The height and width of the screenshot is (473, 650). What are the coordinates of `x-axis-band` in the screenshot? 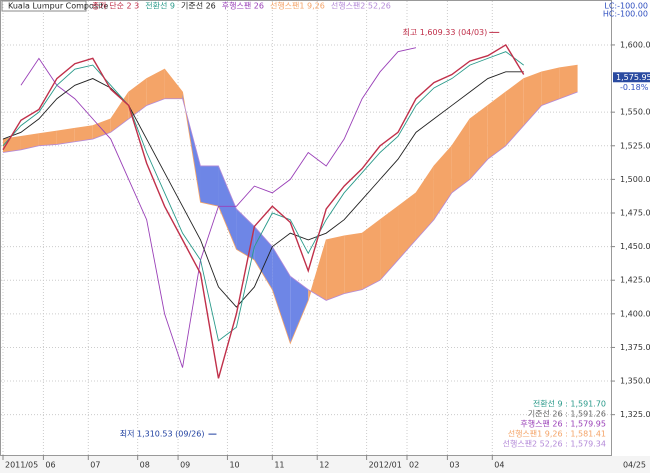 It's located at (325, 464).